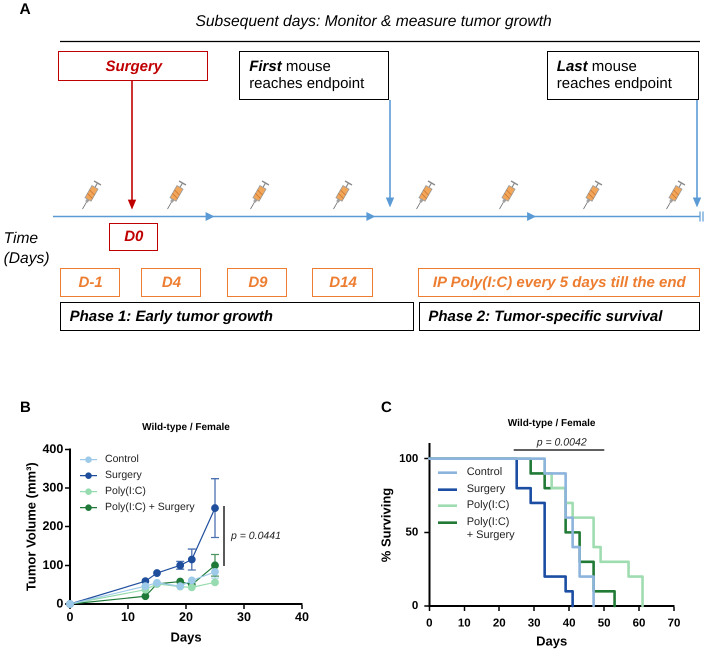  I want to click on annotation: p = 0.0042, so click(561, 442).